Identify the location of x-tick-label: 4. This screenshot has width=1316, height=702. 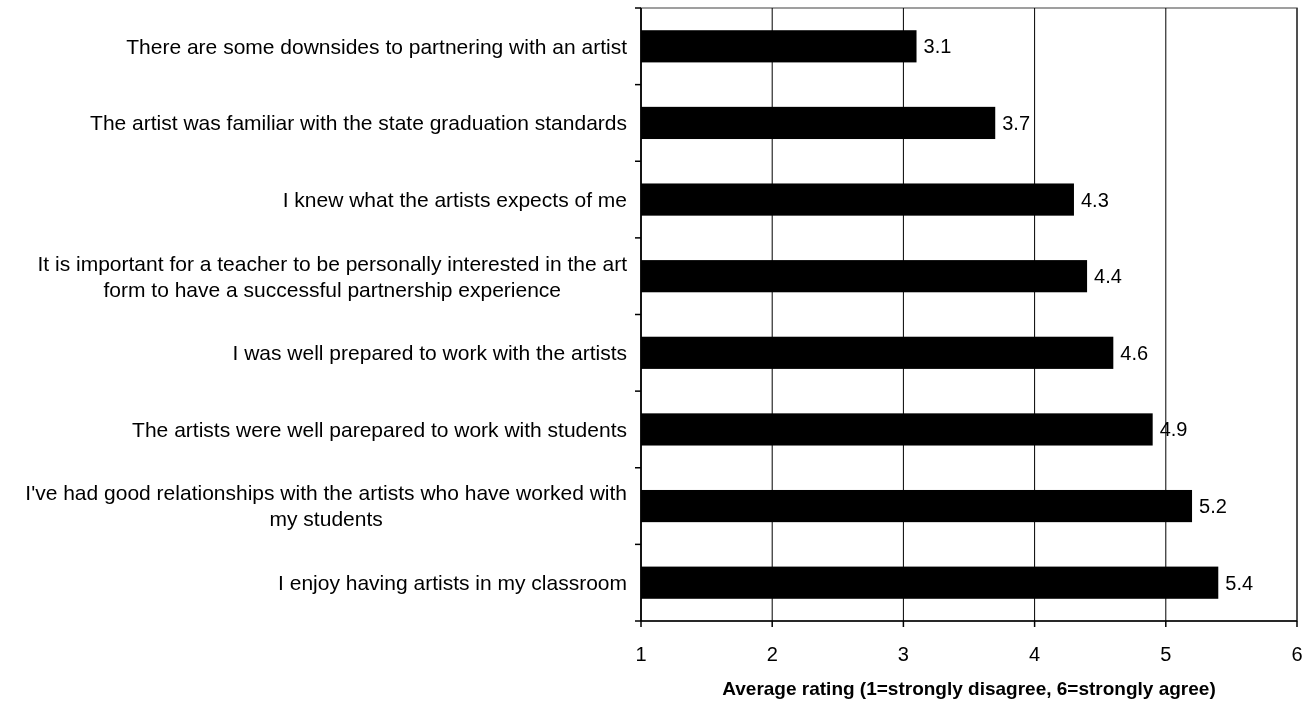
(1035, 654).